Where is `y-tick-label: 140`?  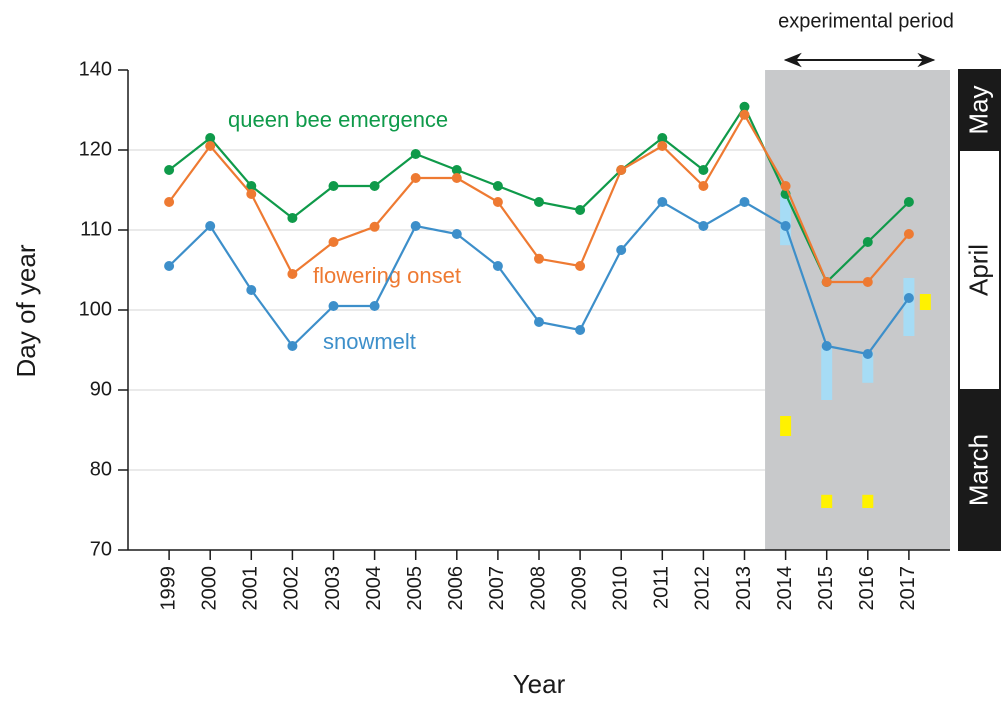
y-tick-label: 140 is located at coordinates (95, 69).